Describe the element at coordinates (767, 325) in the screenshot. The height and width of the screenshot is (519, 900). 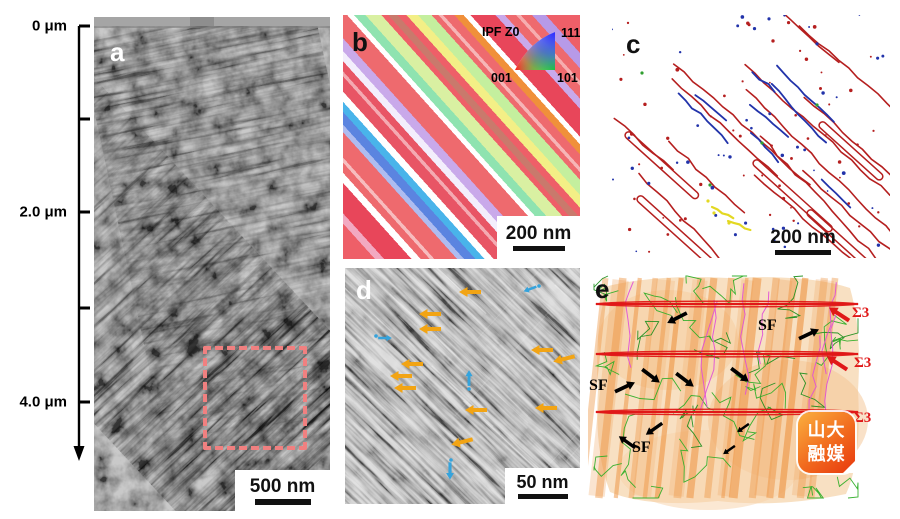
I see `sf-label-1: SF` at that location.